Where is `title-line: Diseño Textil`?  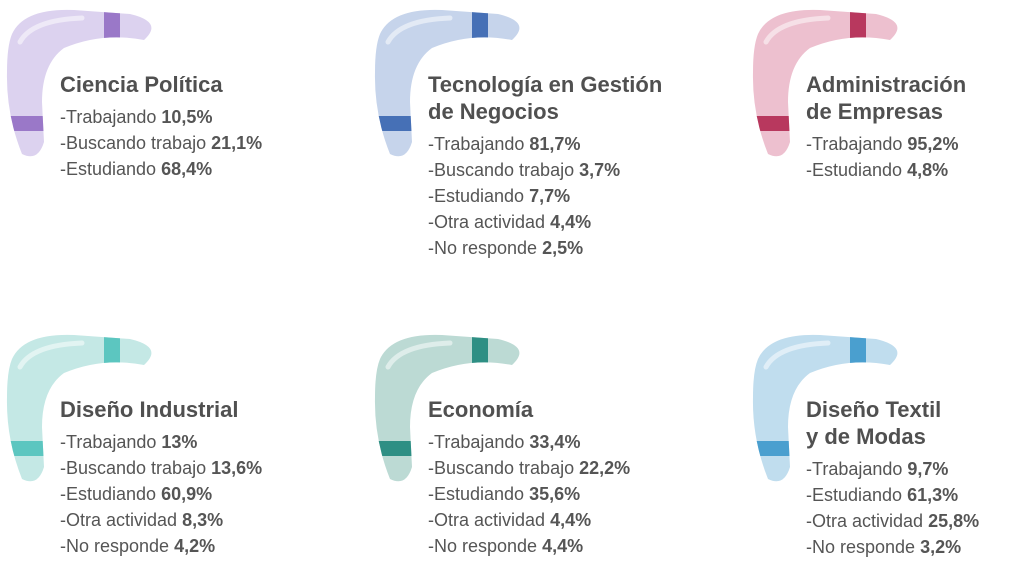
title-line: Diseño Textil is located at coordinates (874, 409).